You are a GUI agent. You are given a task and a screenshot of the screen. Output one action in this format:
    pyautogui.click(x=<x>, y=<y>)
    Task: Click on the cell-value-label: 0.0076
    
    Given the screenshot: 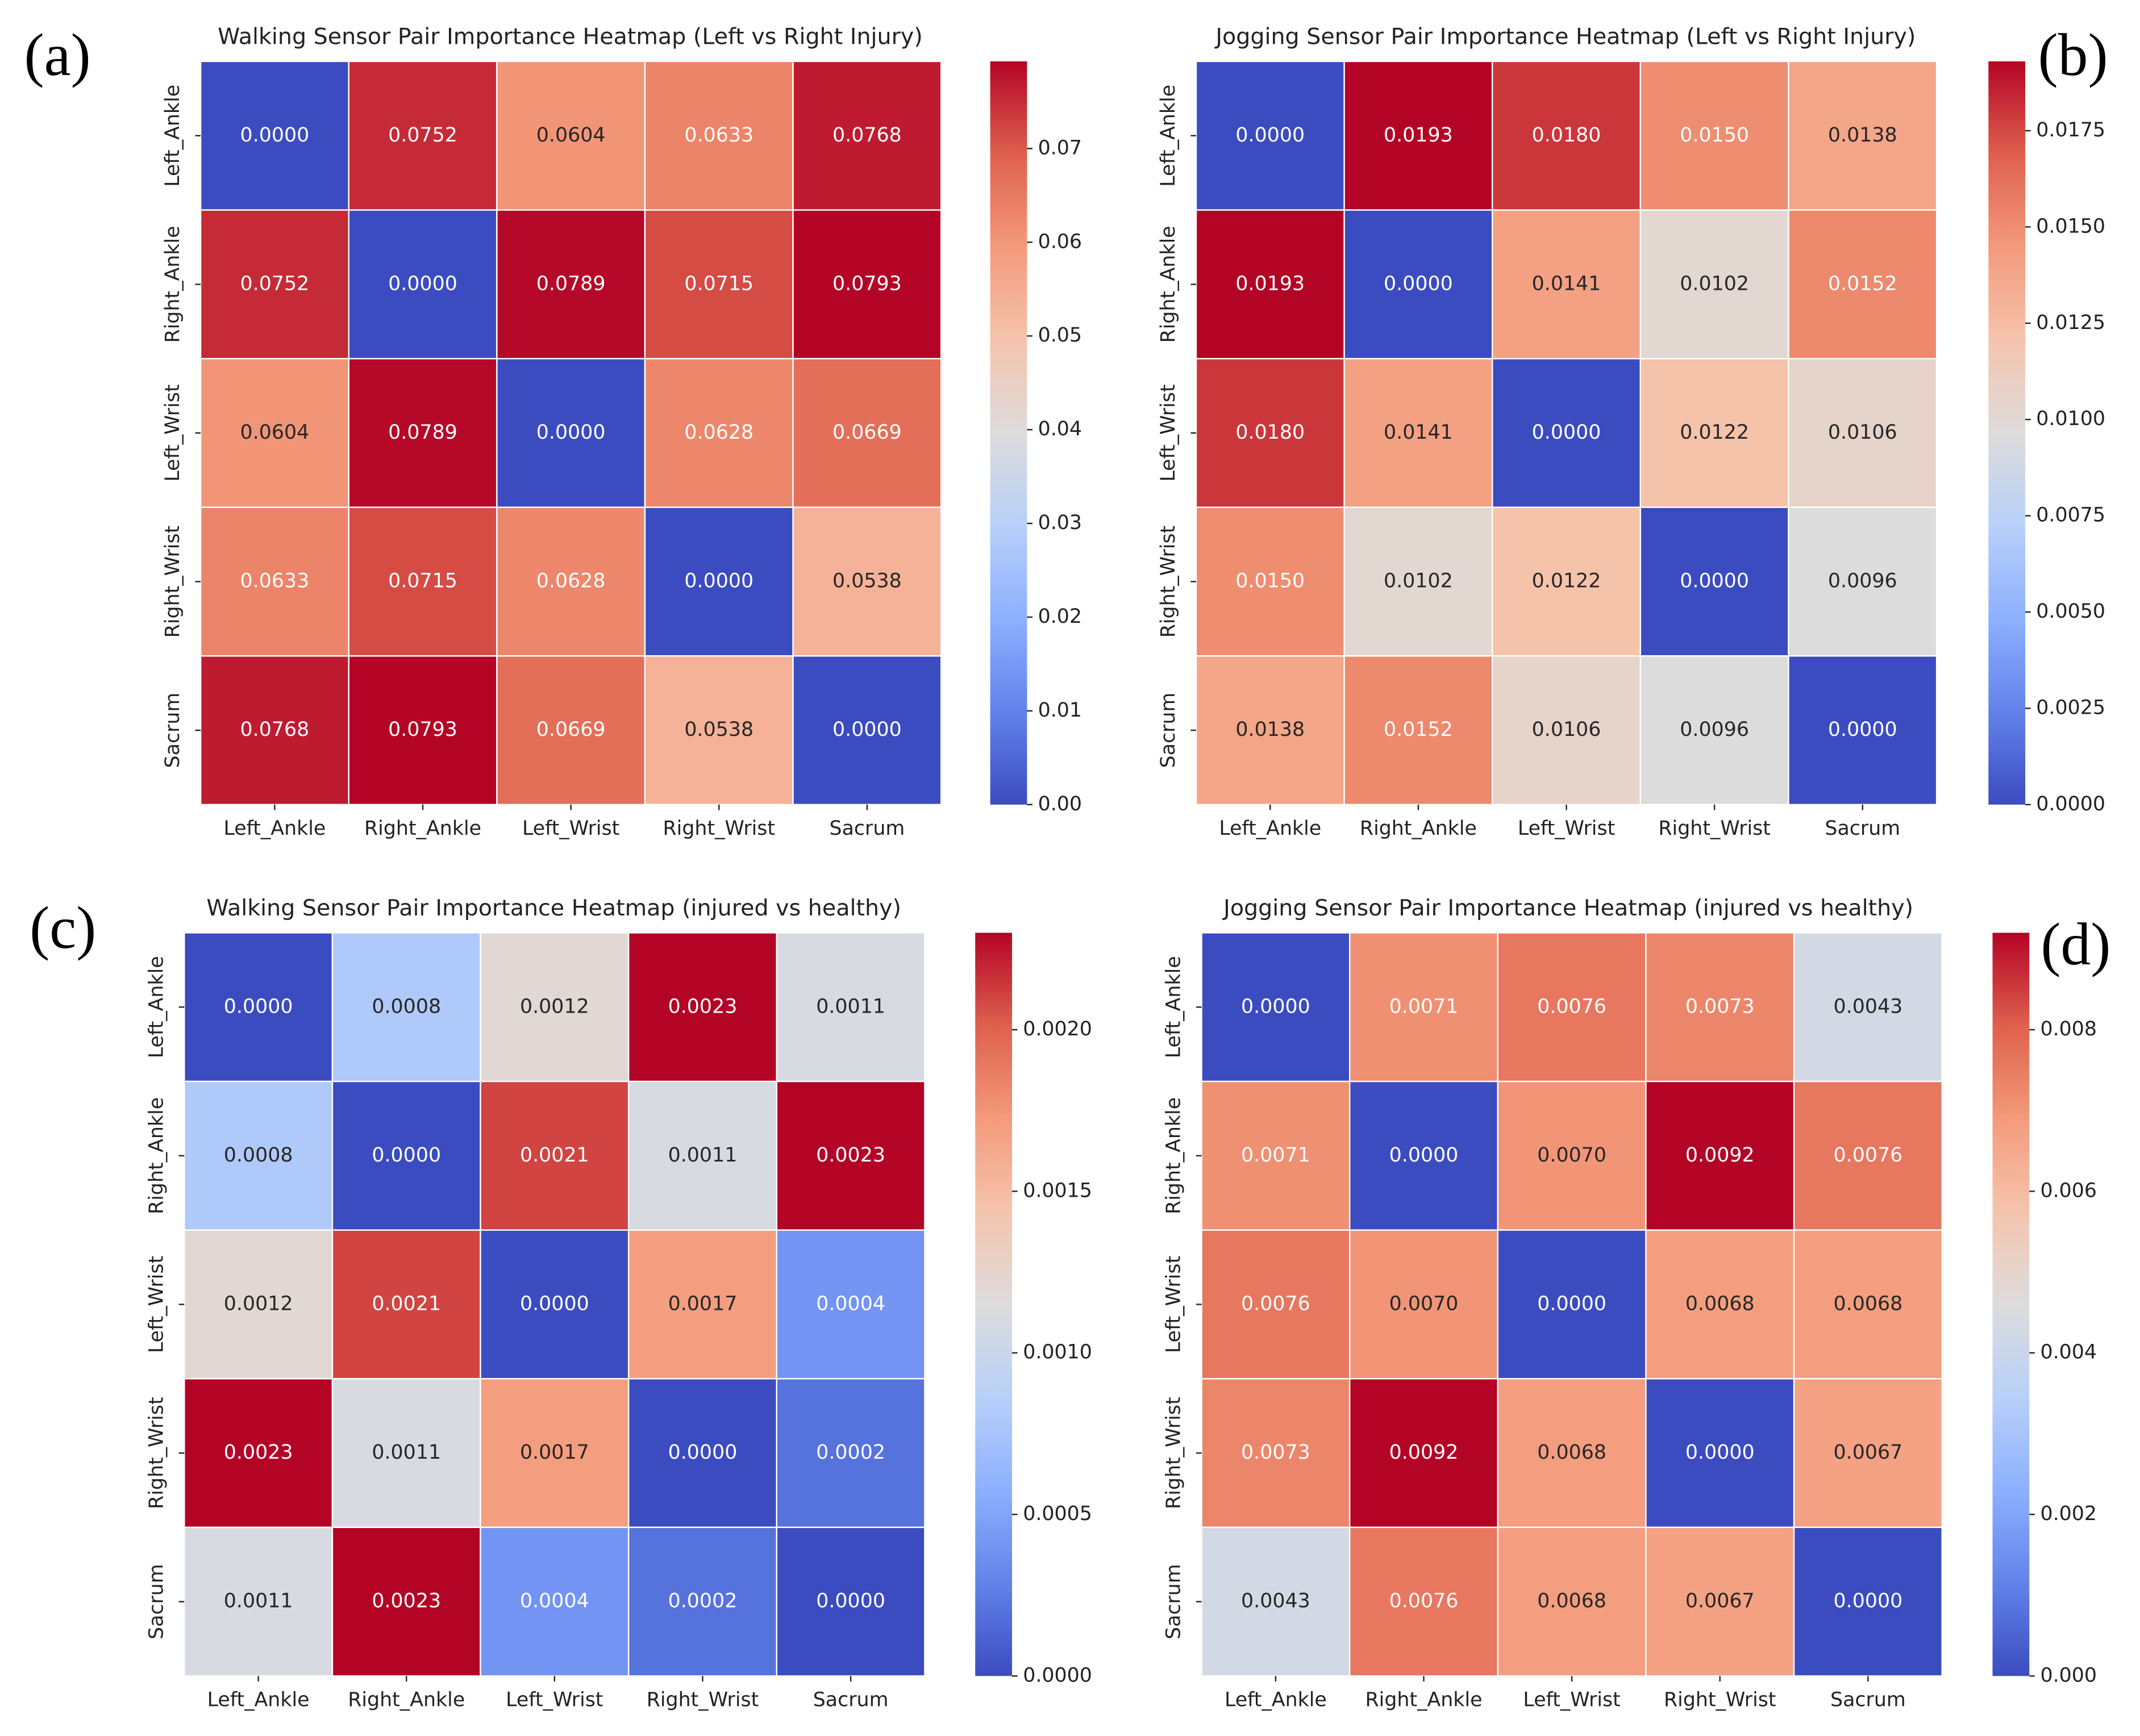 What is the action you would take?
    pyautogui.click(x=1571, y=1006)
    